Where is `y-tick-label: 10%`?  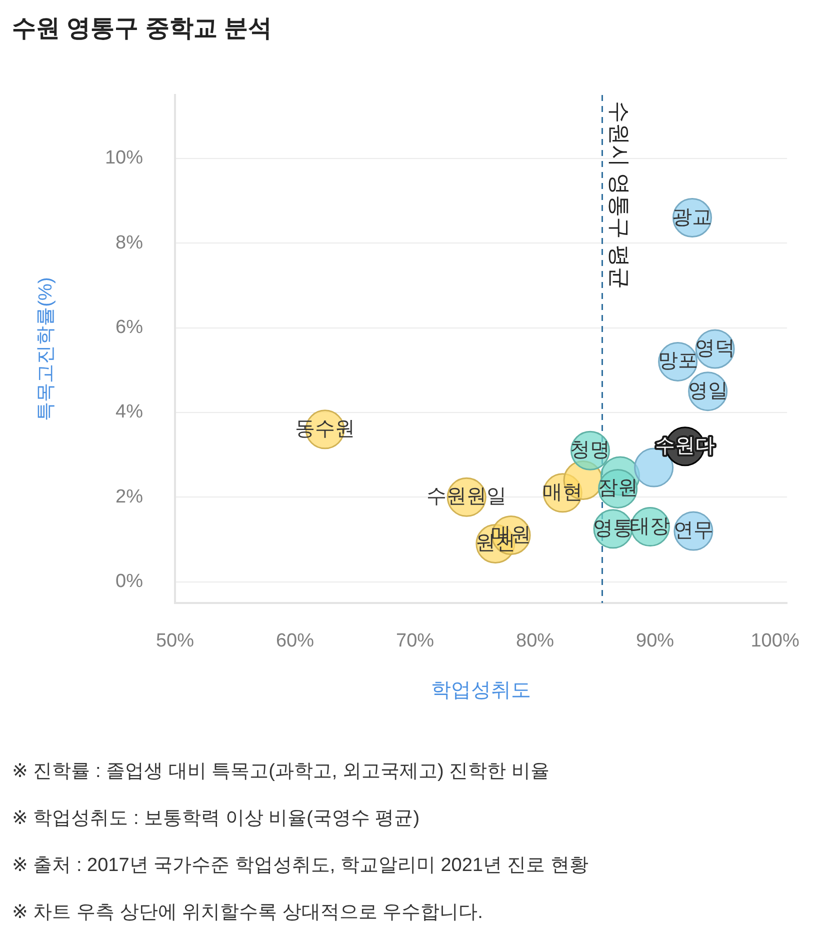 y-tick-label: 10% is located at coordinates (124, 158).